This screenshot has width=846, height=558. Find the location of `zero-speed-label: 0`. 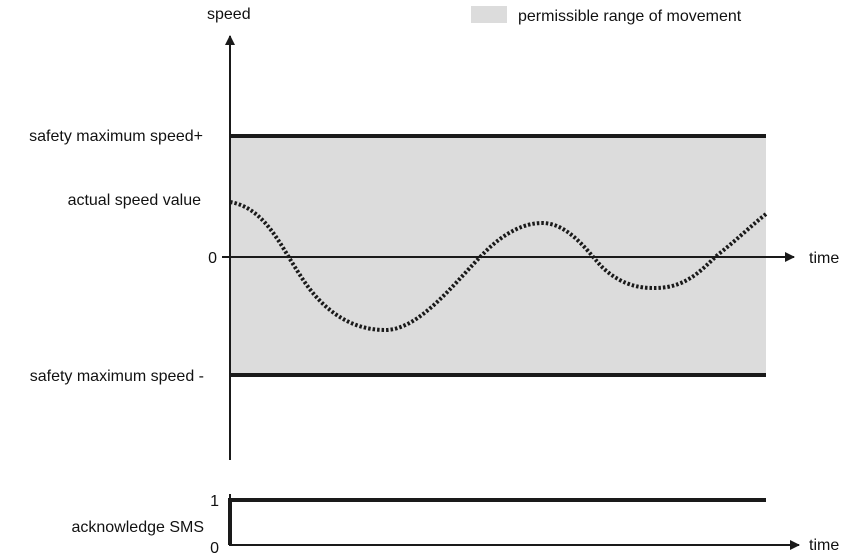

zero-speed-label: 0 is located at coordinates (212, 258).